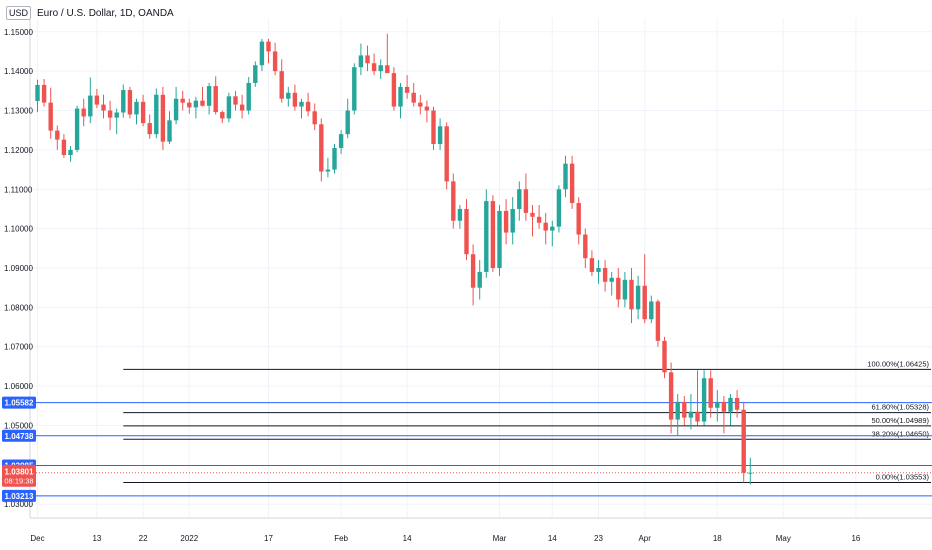  What do you see at coordinates (717, 538) in the screenshot?
I see `time-tick-label: 18` at bounding box center [717, 538].